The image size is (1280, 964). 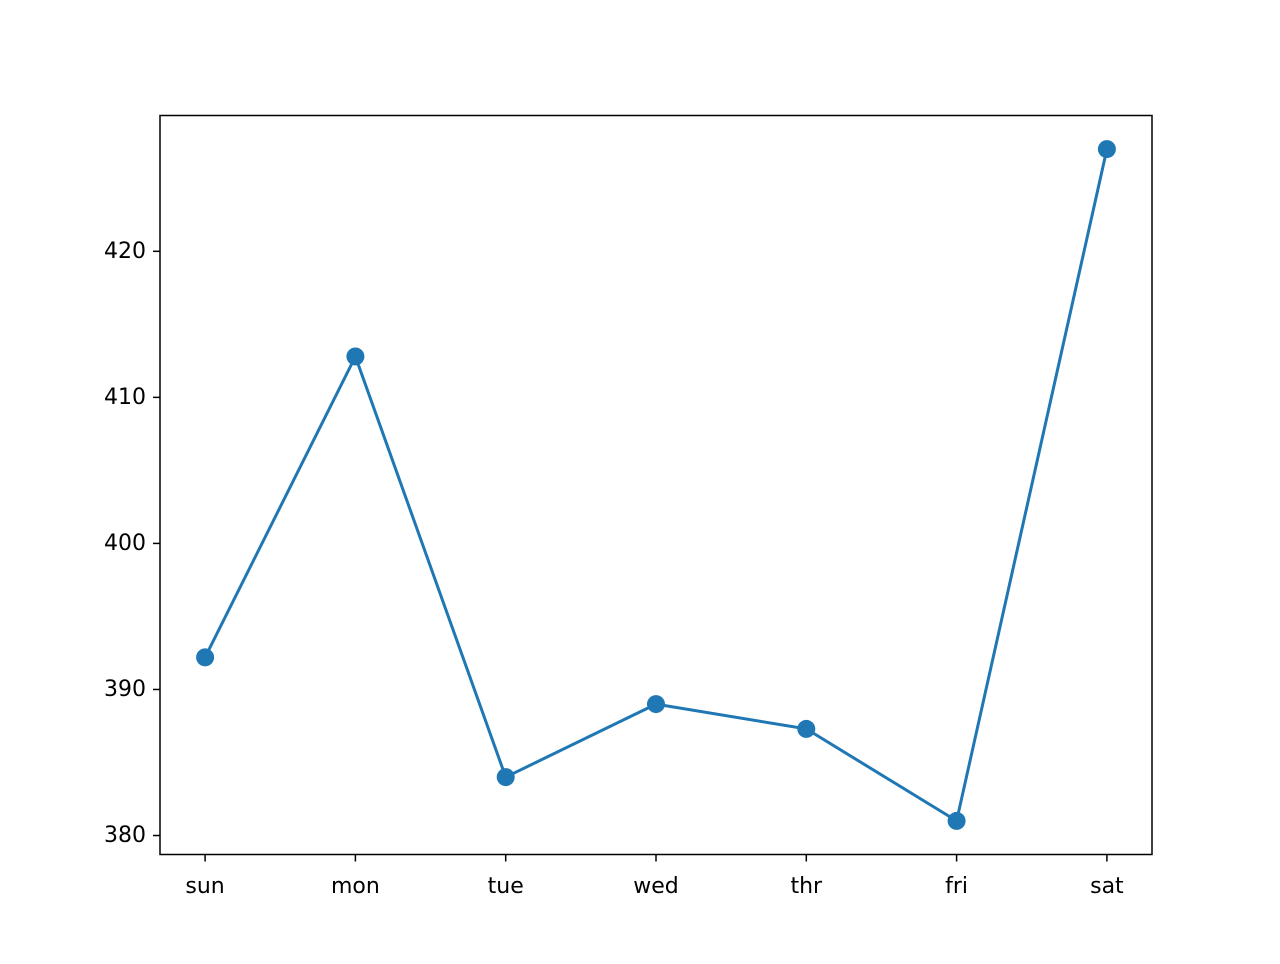 I want to click on x-tick-label: wed, so click(x=656, y=886).